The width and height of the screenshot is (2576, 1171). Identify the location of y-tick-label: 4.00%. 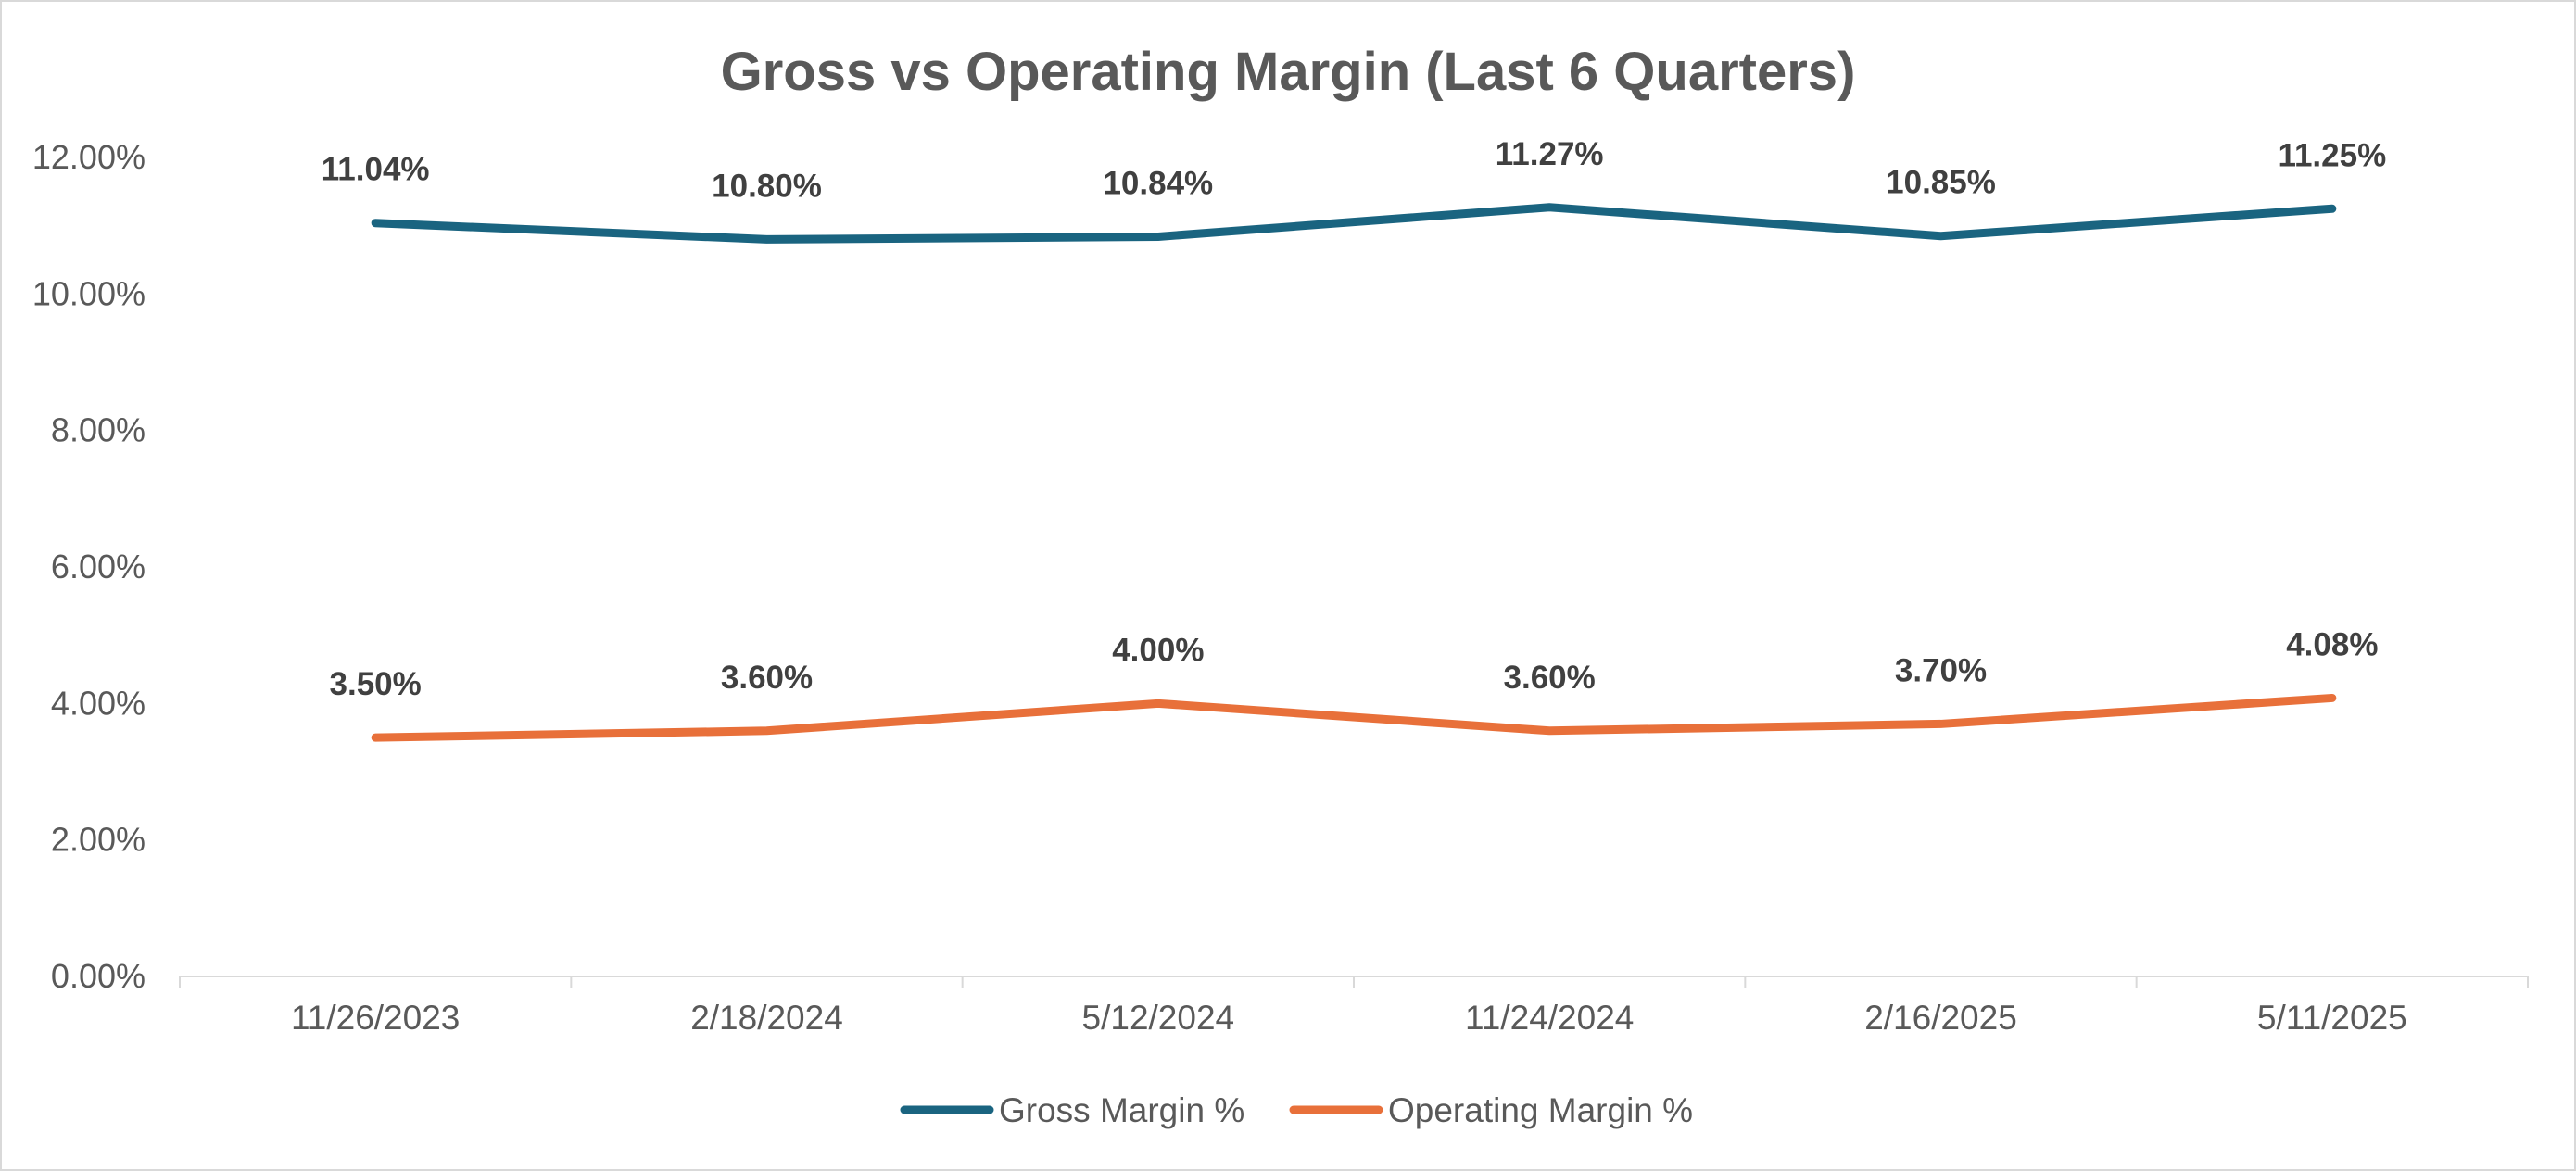
(98, 703).